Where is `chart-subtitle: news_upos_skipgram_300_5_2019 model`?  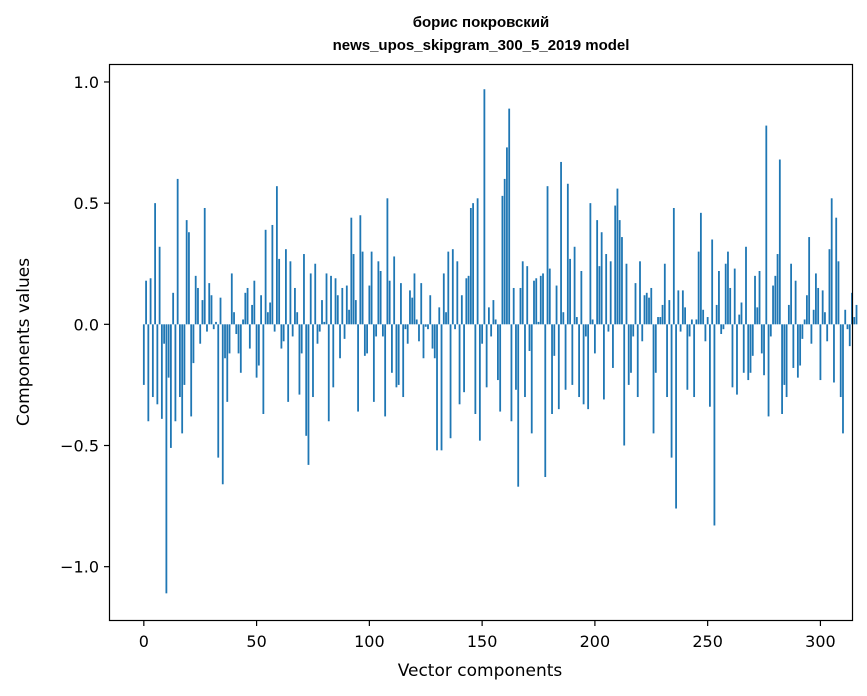 chart-subtitle: news_upos_skipgram_300_5_2019 model is located at coordinates (481, 45).